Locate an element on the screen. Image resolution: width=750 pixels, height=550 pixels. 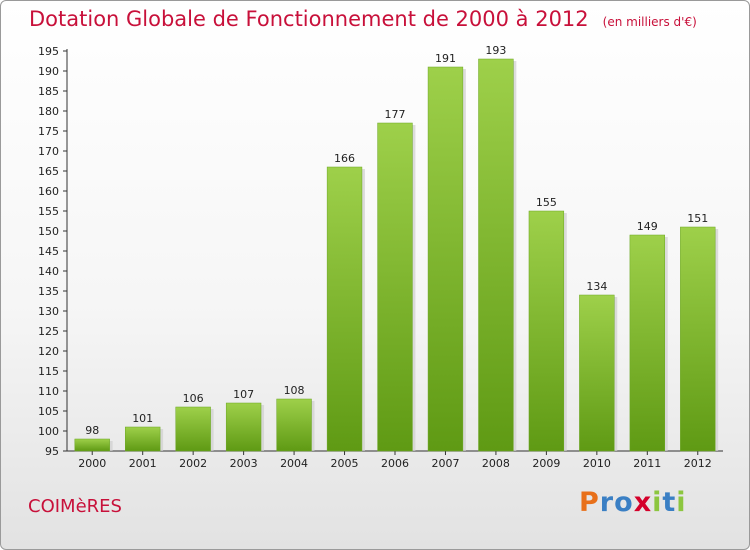
bar-2009 is located at coordinates (546, 331).